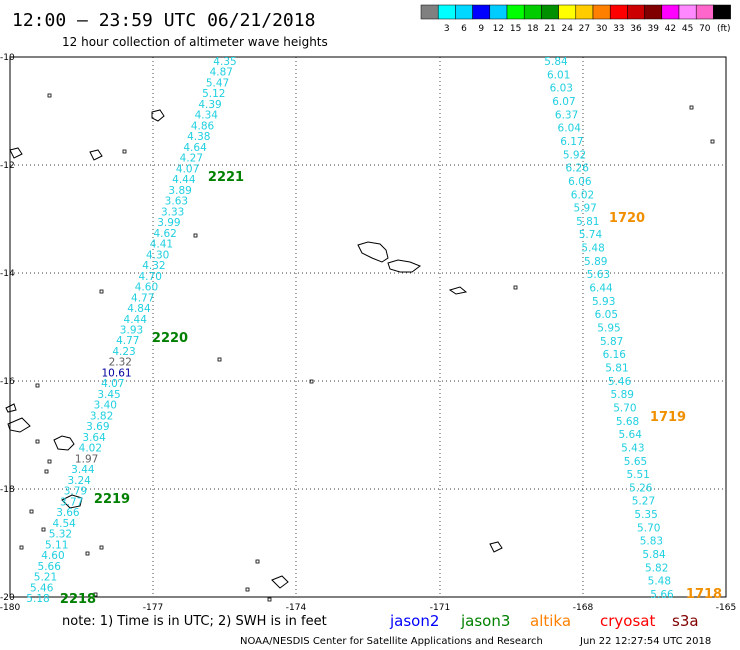 This screenshot has width=740, height=650. Describe the element at coordinates (195, 148) in the screenshot. I see `wave-height-value: 4.64` at that location.